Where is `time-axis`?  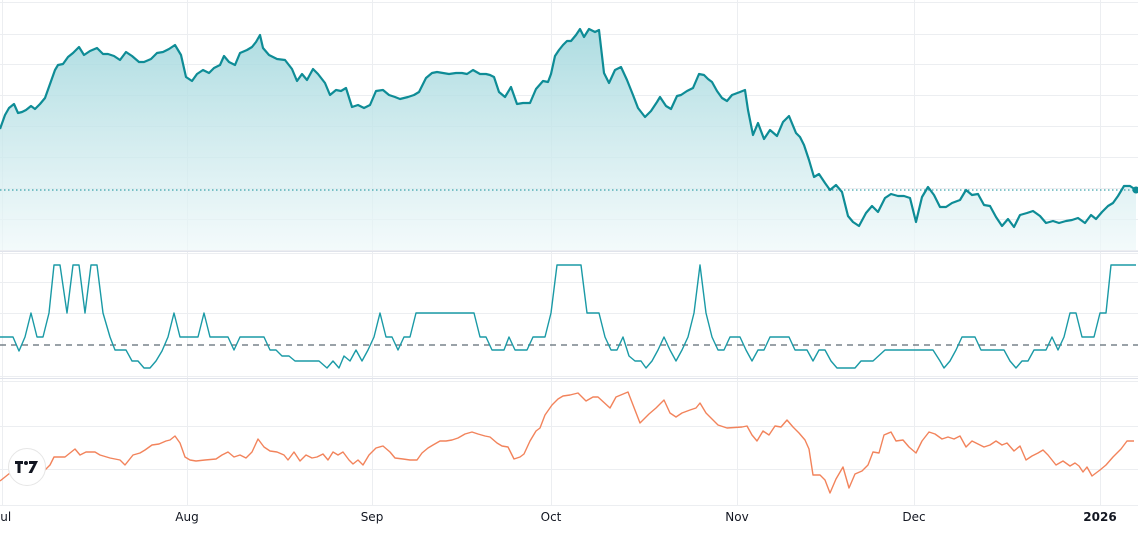
time-axis is located at coordinates (569, 520).